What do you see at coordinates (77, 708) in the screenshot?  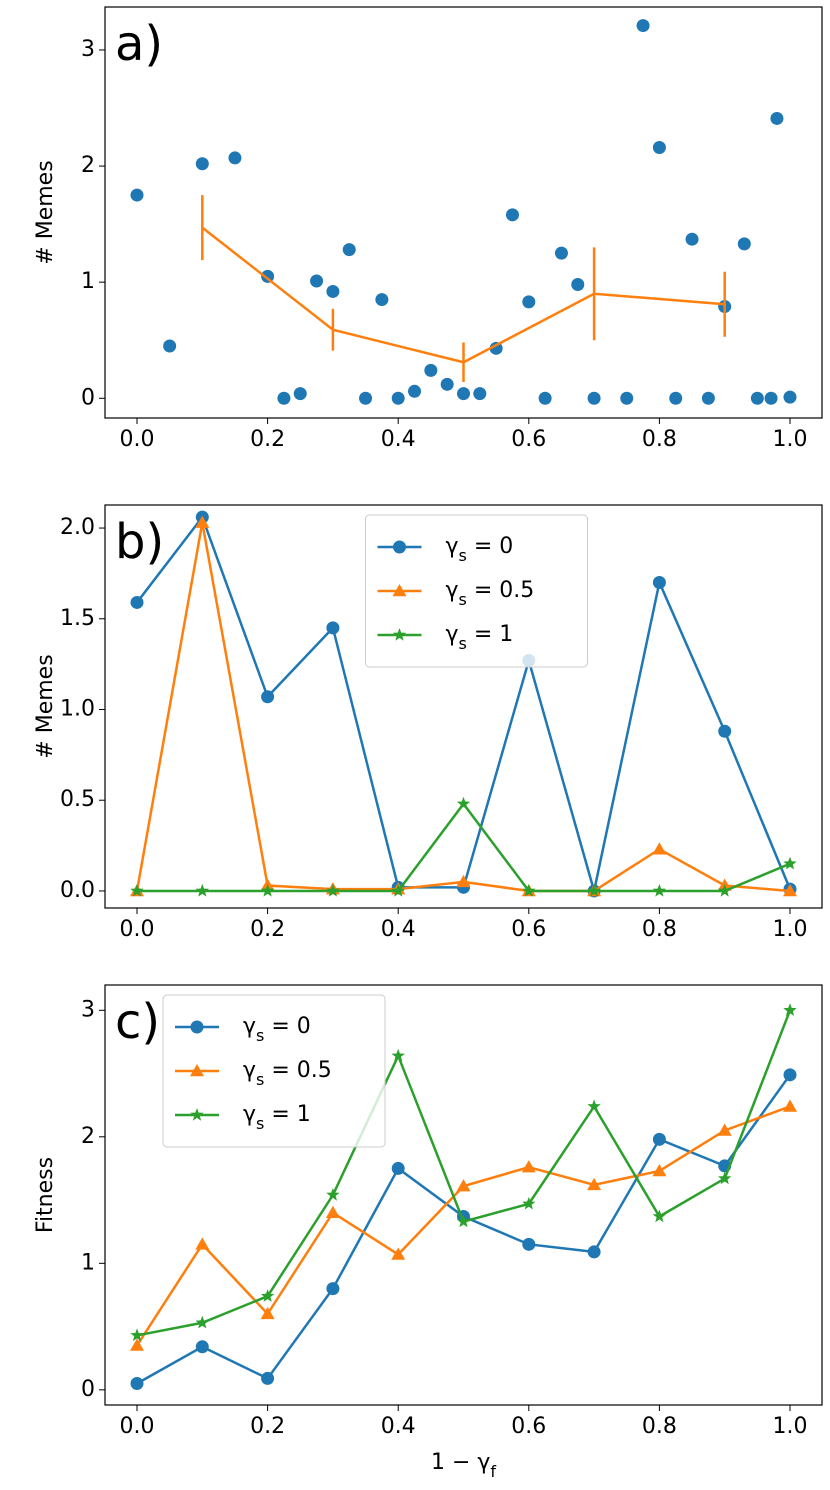 I see `y-tick-label: 1.0` at bounding box center [77, 708].